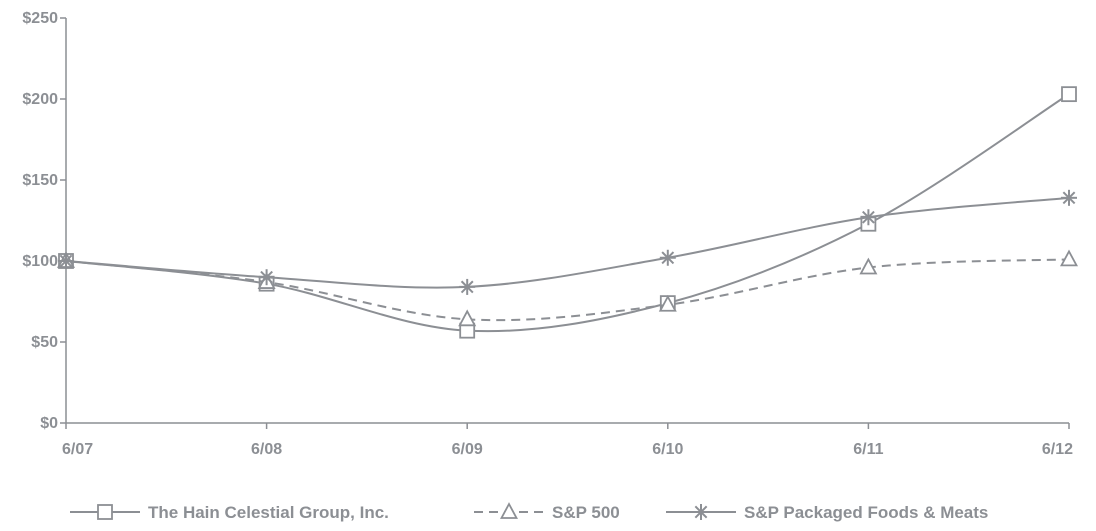 The image size is (1096, 531). Describe the element at coordinates (866, 512) in the screenshot. I see `legend-label: S&P Packaged Foods & Meats` at that location.